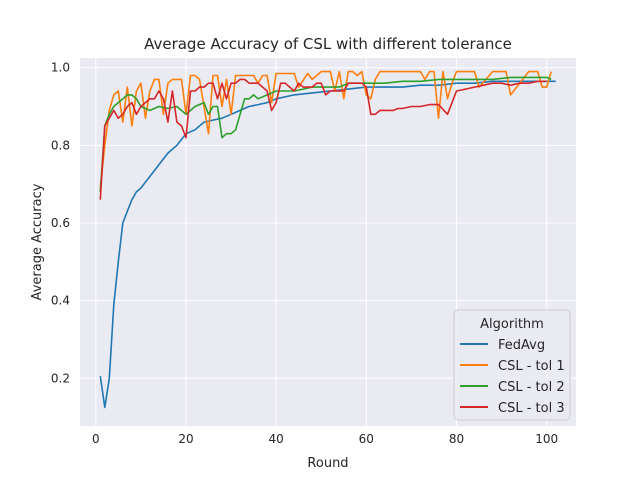 This screenshot has width=640, height=484. What do you see at coordinates (327, 463) in the screenshot?
I see `x-axis-title: Round` at bounding box center [327, 463].